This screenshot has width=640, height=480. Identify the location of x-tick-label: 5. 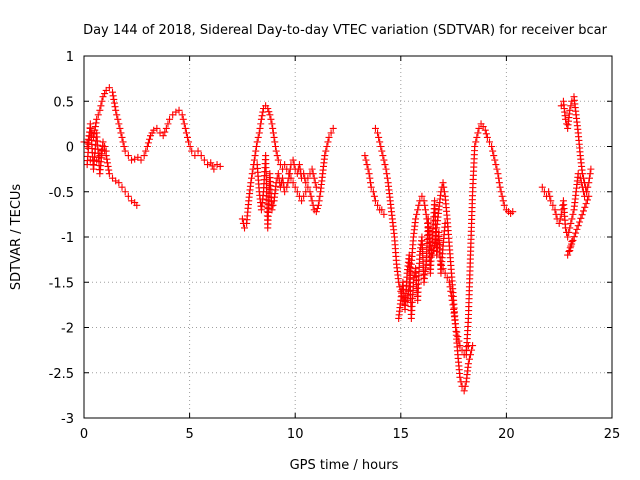
(189, 434).